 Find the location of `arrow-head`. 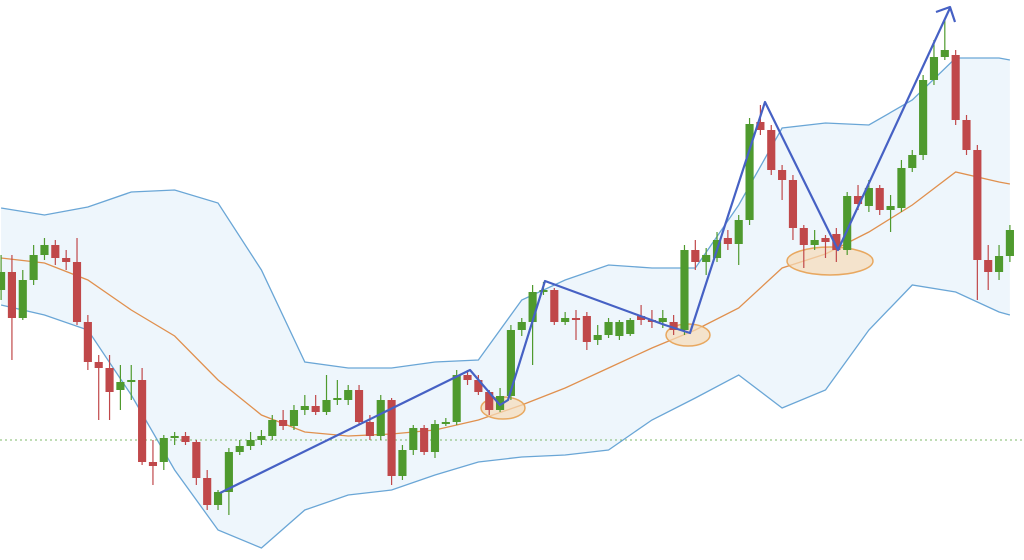

arrow-head is located at coordinates (946, 14).